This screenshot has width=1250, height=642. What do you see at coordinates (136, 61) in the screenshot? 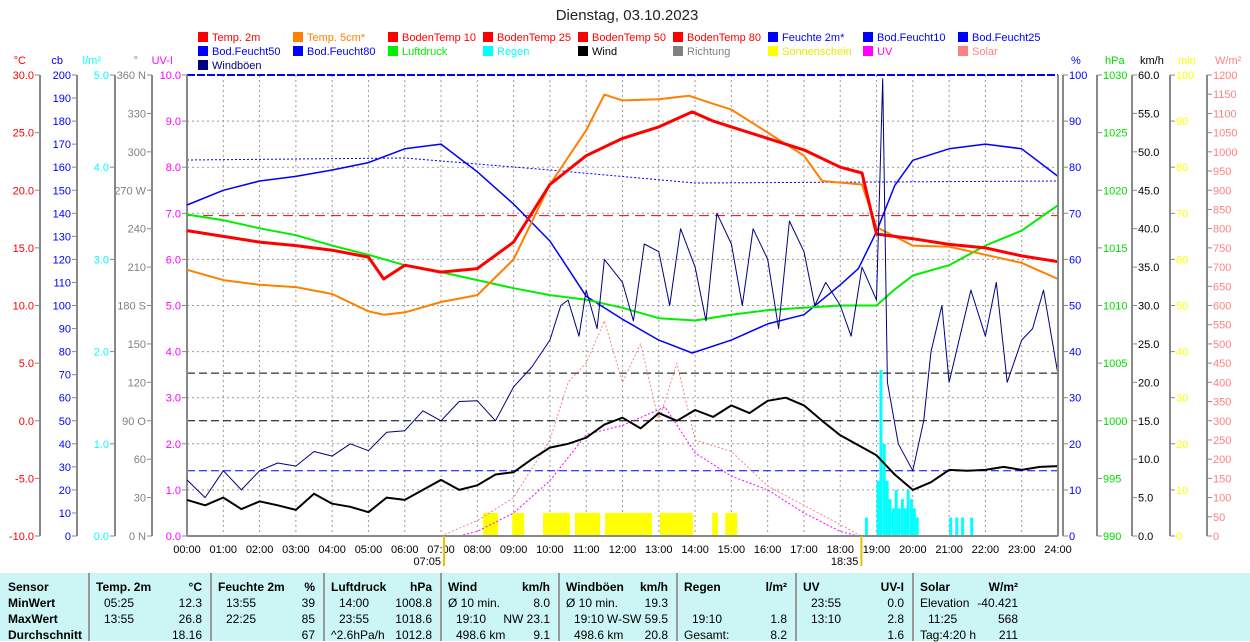
I see `axis-unit-dir: °` at bounding box center [136, 61].